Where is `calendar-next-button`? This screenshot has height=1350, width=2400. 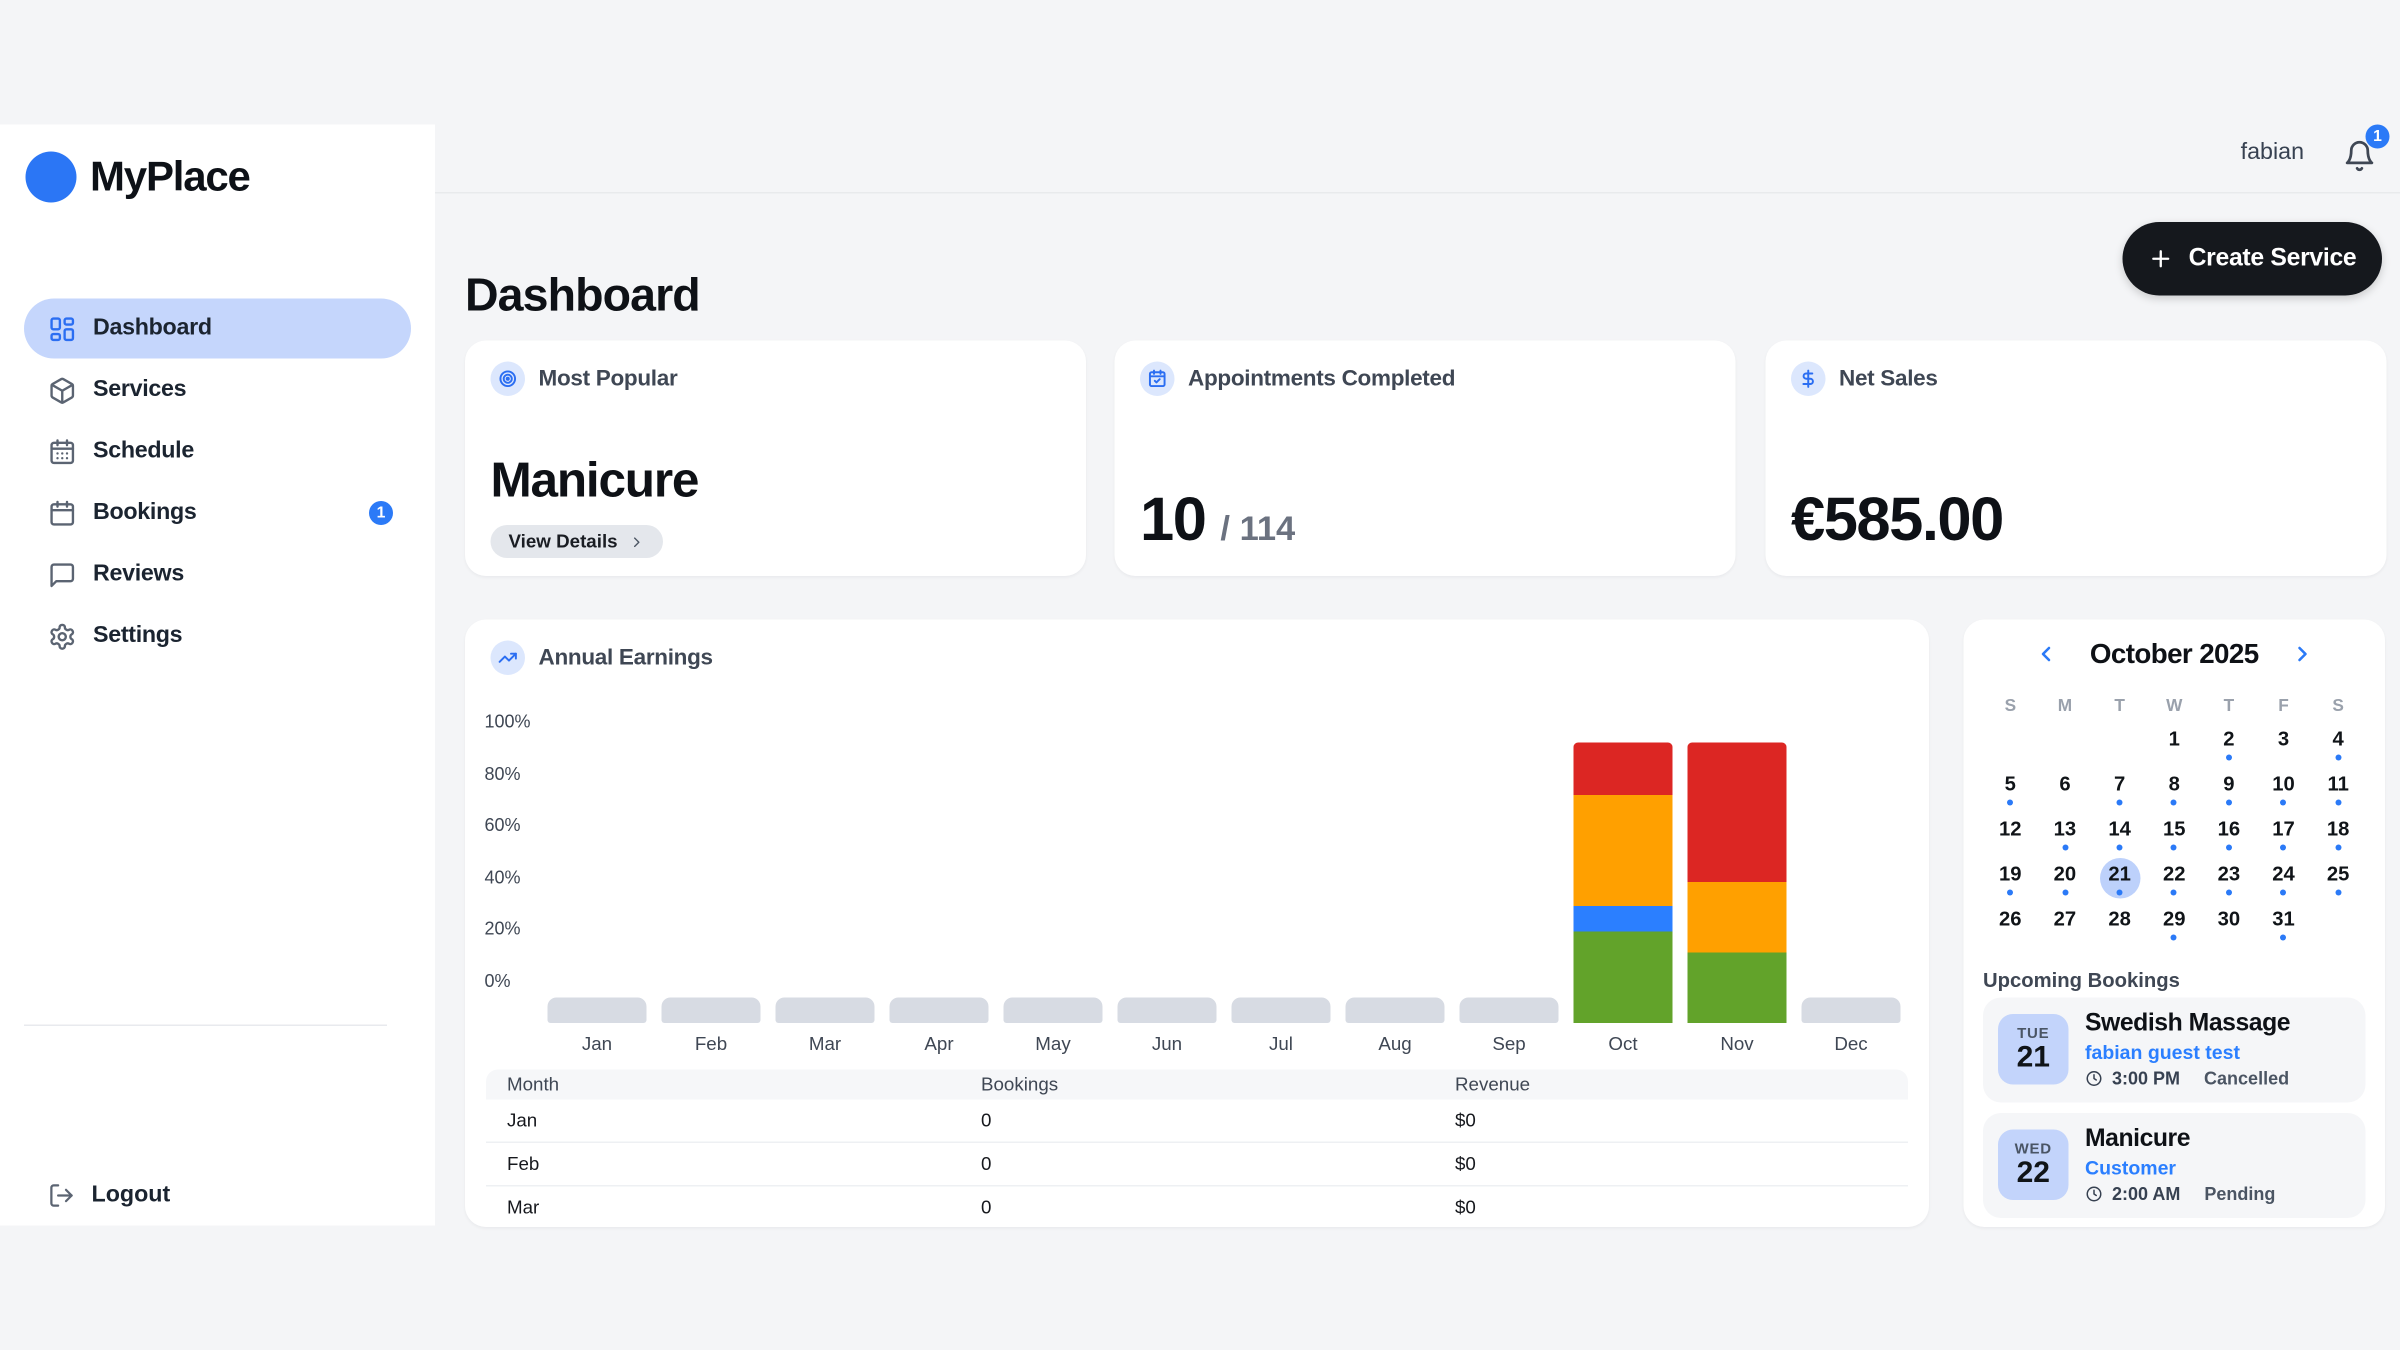
calendar-next-button is located at coordinates (2302, 654).